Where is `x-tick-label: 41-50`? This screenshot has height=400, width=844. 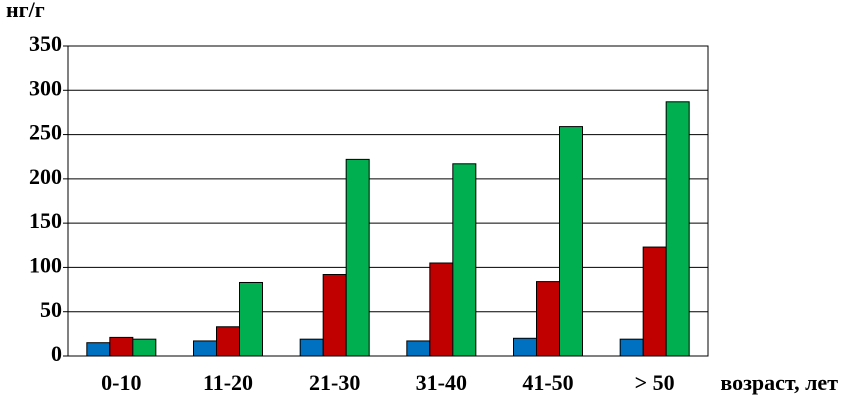 x-tick-label: 41-50 is located at coordinates (547, 382).